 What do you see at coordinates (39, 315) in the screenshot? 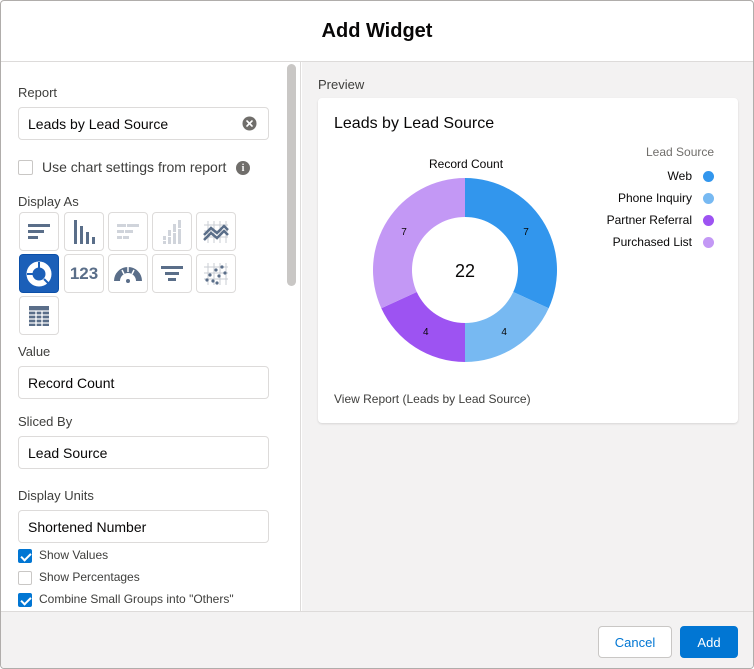
I see `table-icon` at bounding box center [39, 315].